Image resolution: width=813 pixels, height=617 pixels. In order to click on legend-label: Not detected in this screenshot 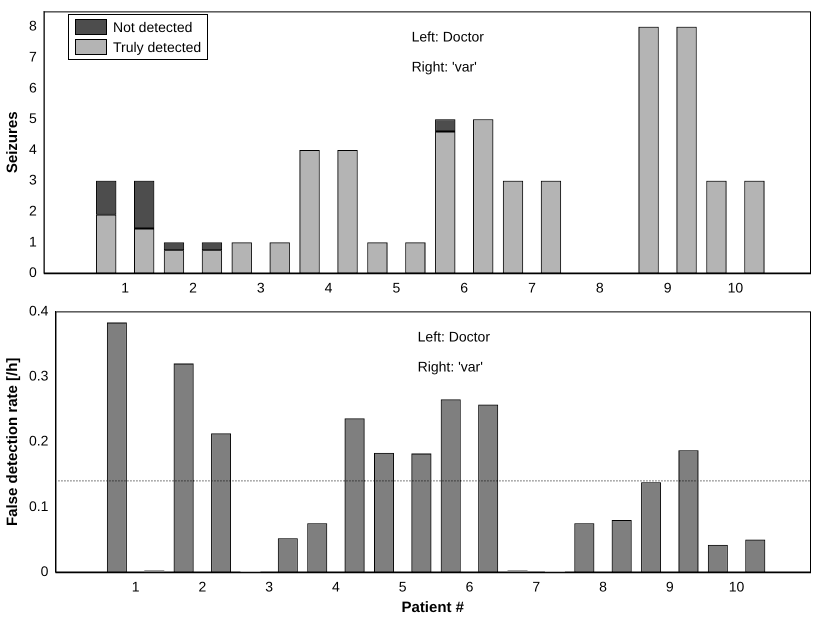, I will do `click(152, 27)`.